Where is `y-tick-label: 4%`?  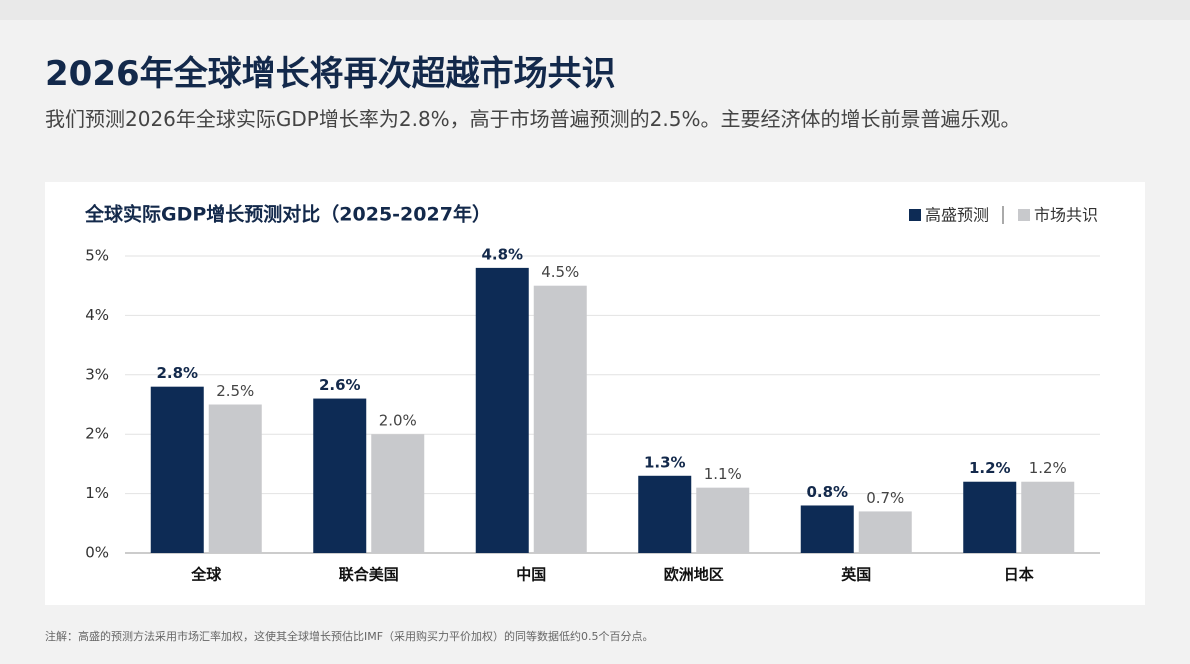
y-tick-label: 4% is located at coordinates (97, 315).